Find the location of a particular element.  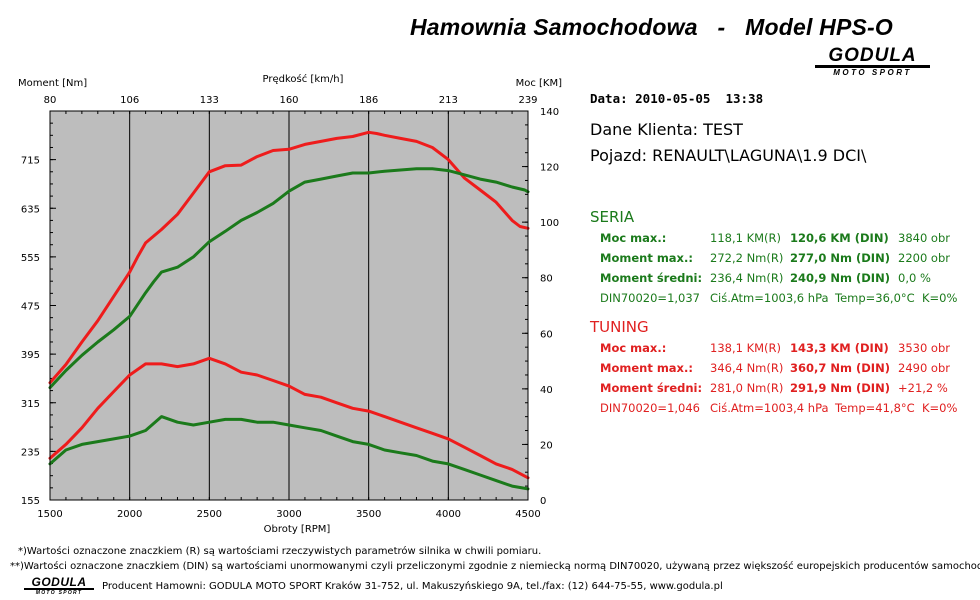

tuning-moment-din: 360,7 Nm (DIN) is located at coordinates (840, 368).